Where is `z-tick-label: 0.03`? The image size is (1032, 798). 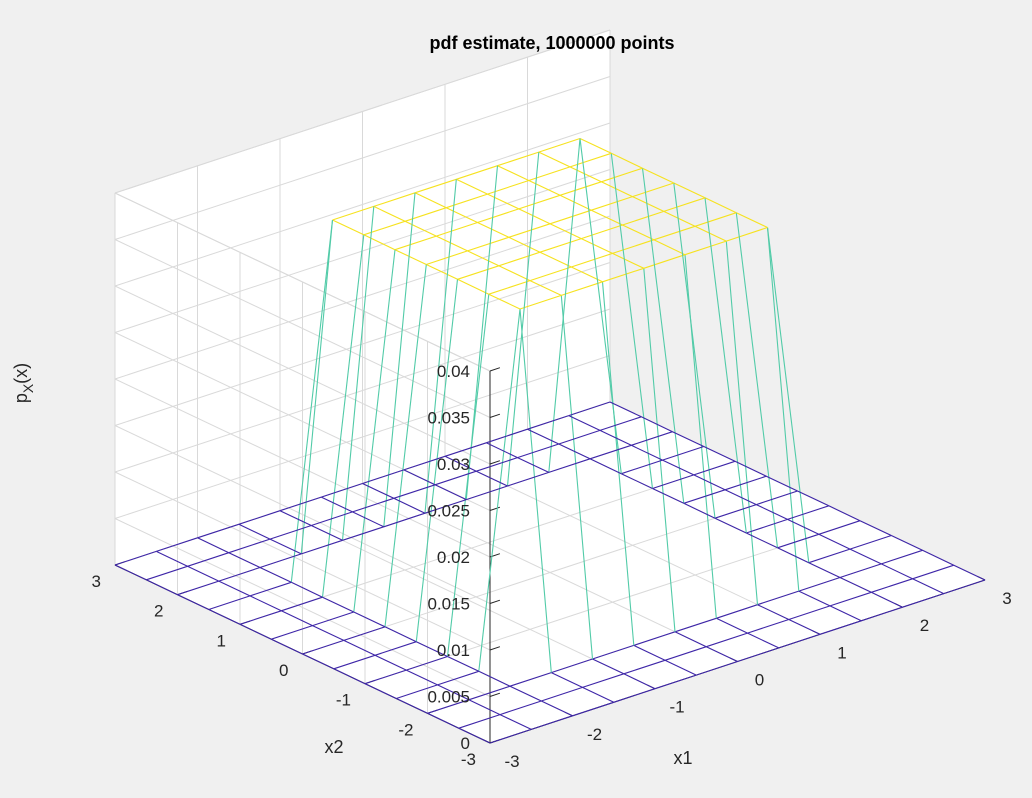 z-tick-label: 0.03 is located at coordinates (453, 464).